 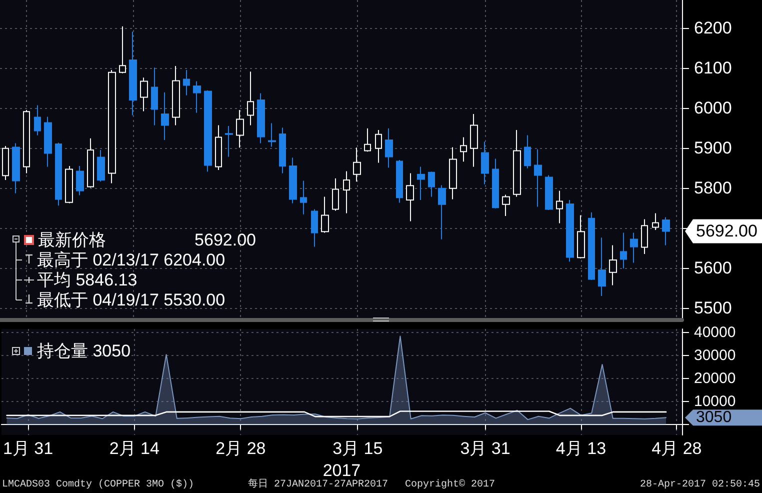 What do you see at coordinates (134, 448) in the screenshot?
I see `x-tick-label: 2月 14` at bounding box center [134, 448].